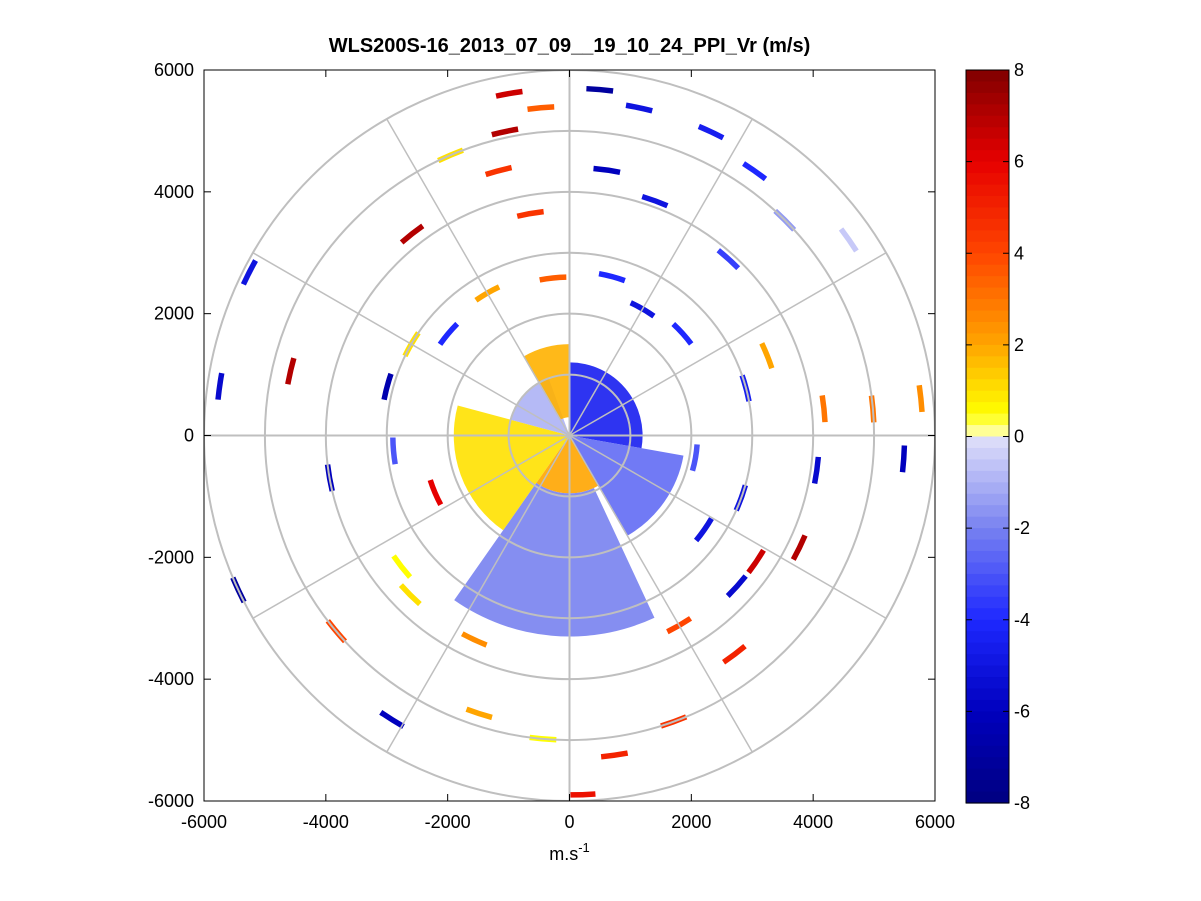 The height and width of the screenshot is (901, 1201). I want to click on y-tick-label: -4000, so click(171, 679).